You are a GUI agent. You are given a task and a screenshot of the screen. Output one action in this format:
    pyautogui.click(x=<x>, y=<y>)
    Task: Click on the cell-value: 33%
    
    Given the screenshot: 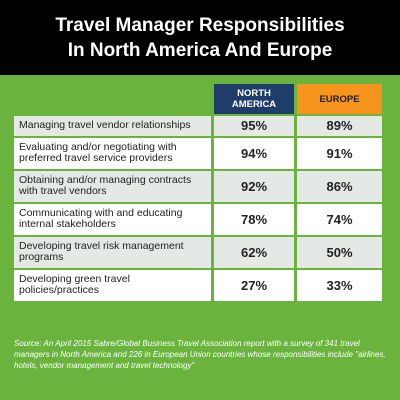 What is the action you would take?
    pyautogui.click(x=339, y=285)
    